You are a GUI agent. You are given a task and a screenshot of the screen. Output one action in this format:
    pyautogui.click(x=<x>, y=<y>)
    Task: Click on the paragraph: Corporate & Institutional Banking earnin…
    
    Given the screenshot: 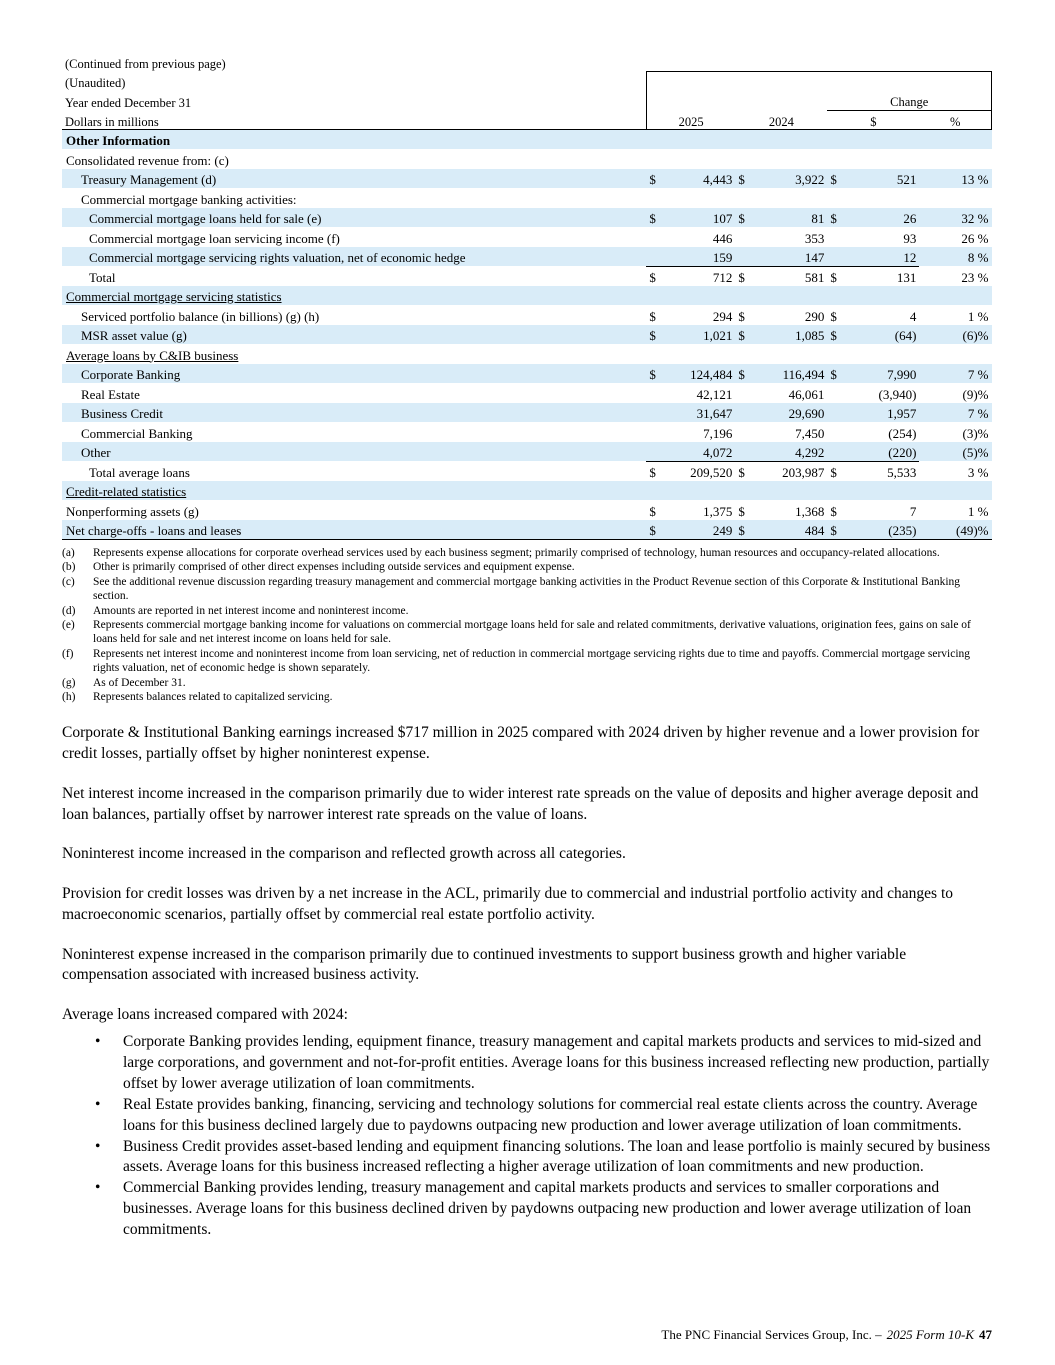 What is the action you would take?
    pyautogui.click(x=521, y=743)
    